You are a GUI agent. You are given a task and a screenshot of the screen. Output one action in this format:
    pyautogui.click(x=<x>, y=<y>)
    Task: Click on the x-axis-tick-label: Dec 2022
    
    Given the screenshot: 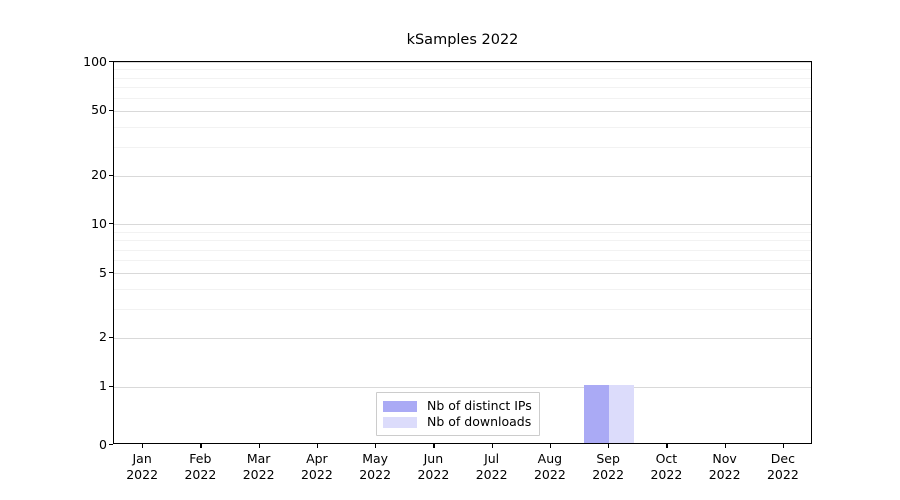 What is the action you would take?
    pyautogui.click(x=783, y=467)
    